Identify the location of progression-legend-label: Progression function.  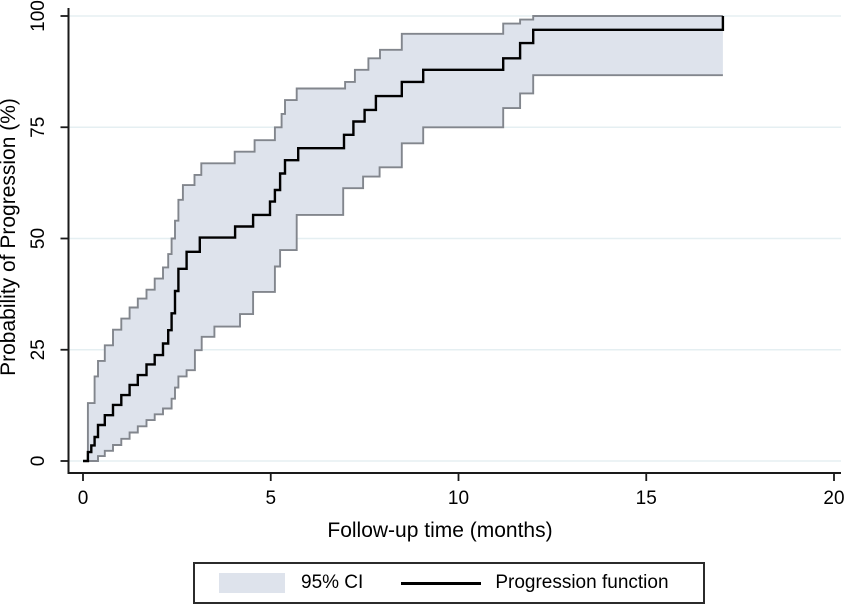
(582, 582).